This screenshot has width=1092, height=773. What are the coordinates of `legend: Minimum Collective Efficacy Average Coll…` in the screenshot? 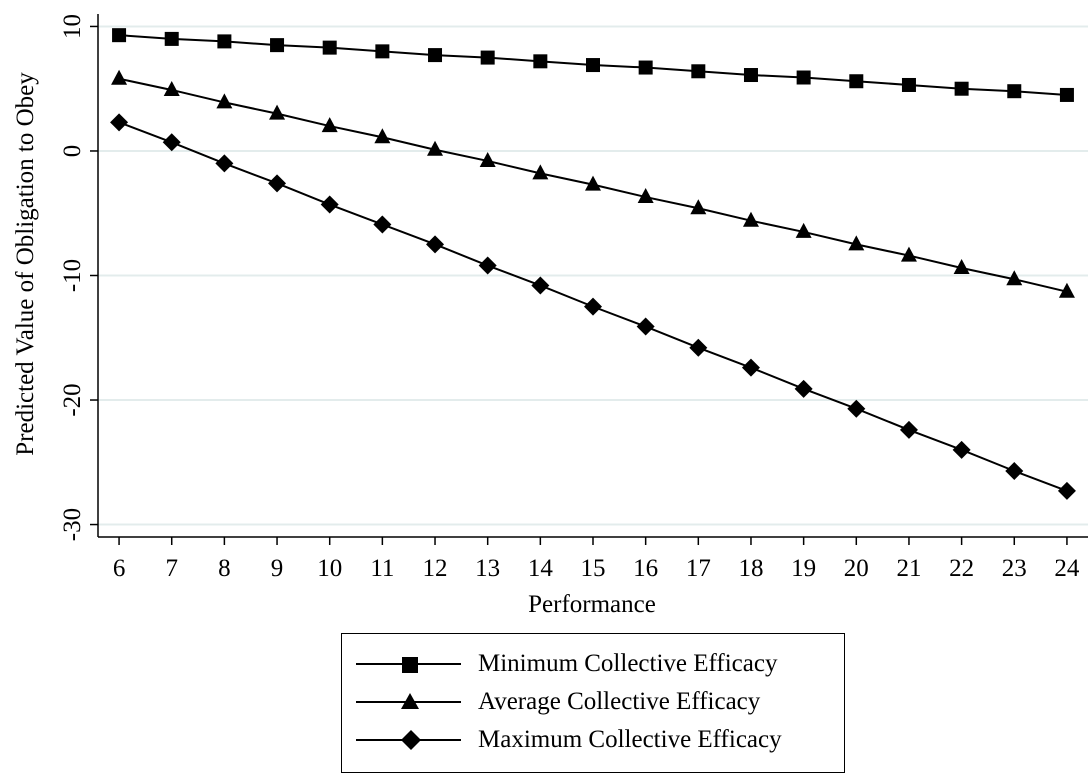 It's located at (593, 703).